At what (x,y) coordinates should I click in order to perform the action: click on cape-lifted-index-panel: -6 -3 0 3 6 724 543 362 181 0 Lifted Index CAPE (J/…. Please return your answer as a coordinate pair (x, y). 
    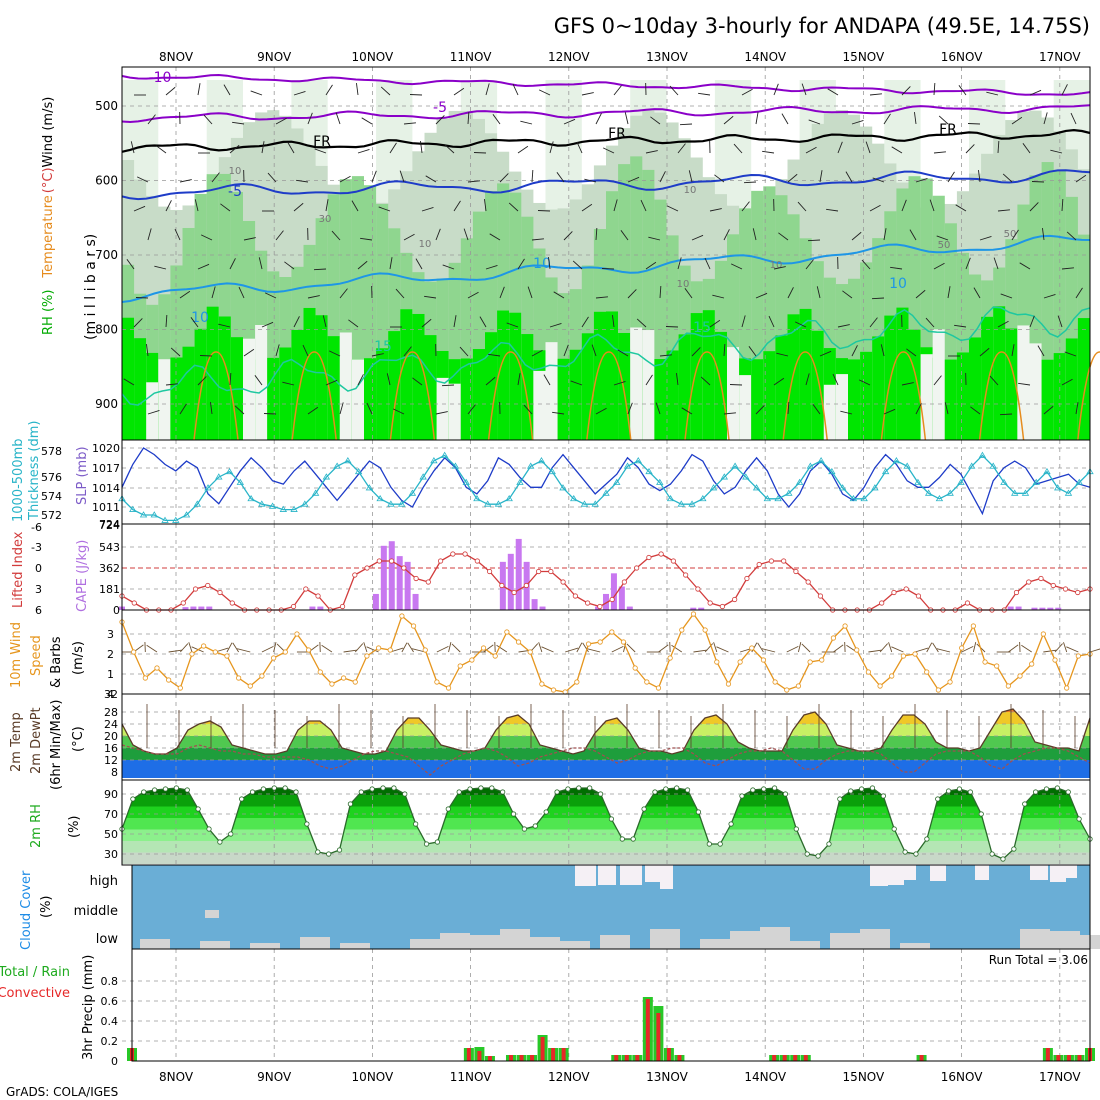
    Looking at the image, I should click on (552, 568).